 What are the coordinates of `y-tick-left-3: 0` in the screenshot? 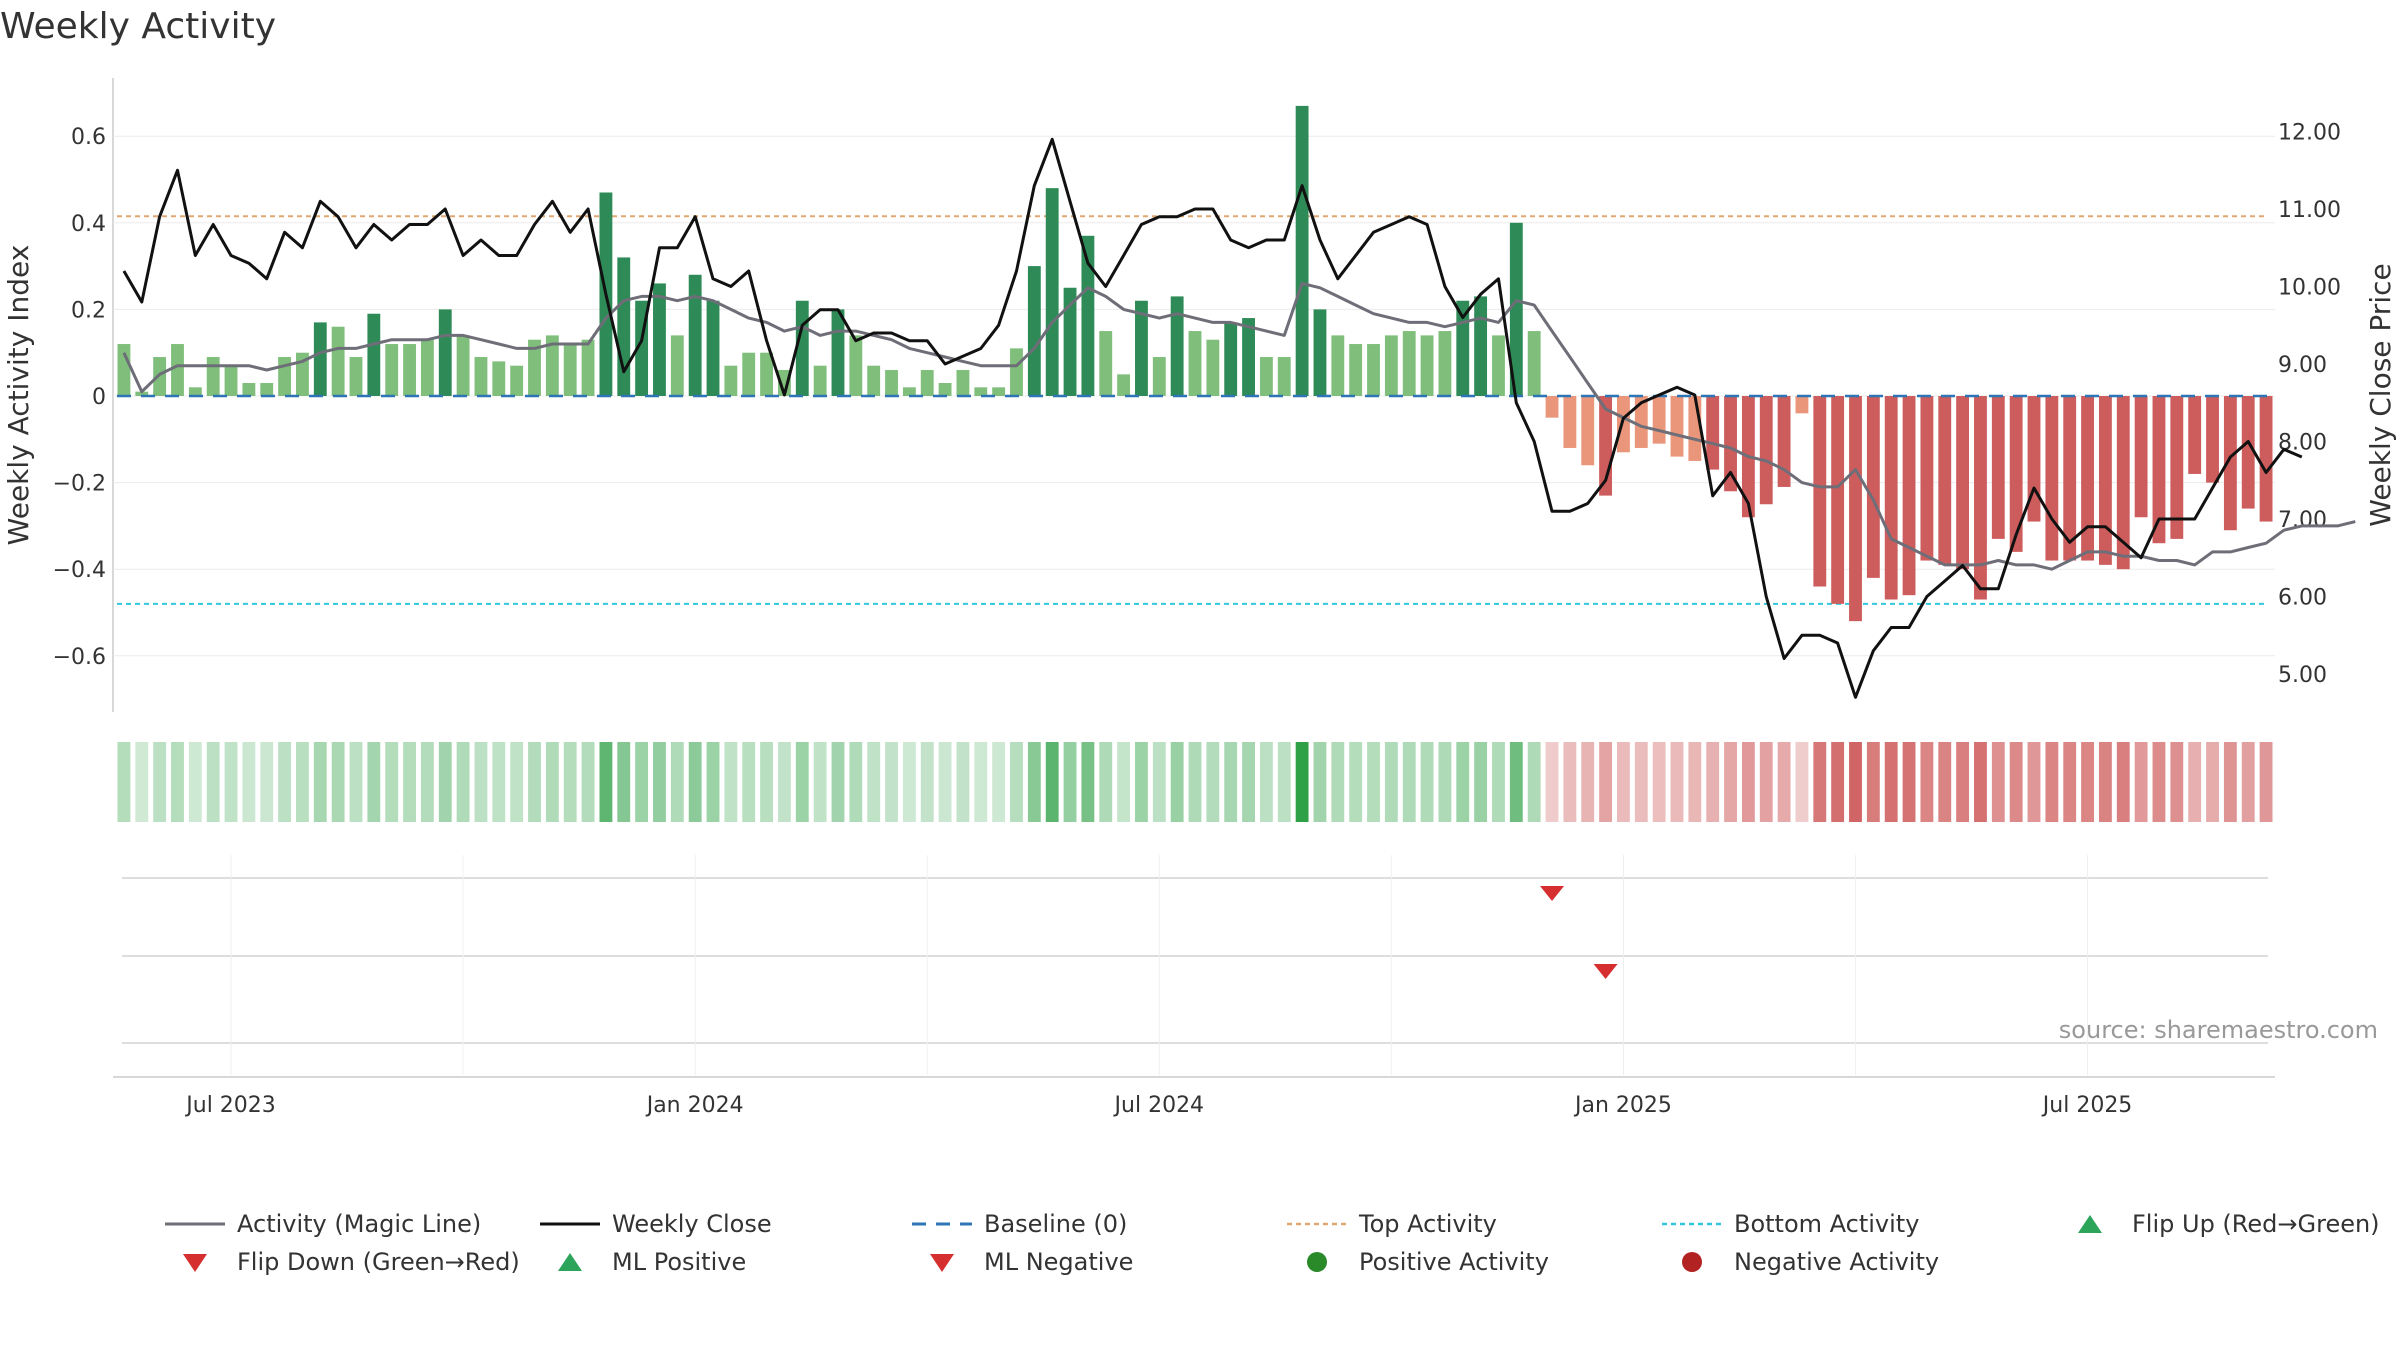 It's located at (99, 397).